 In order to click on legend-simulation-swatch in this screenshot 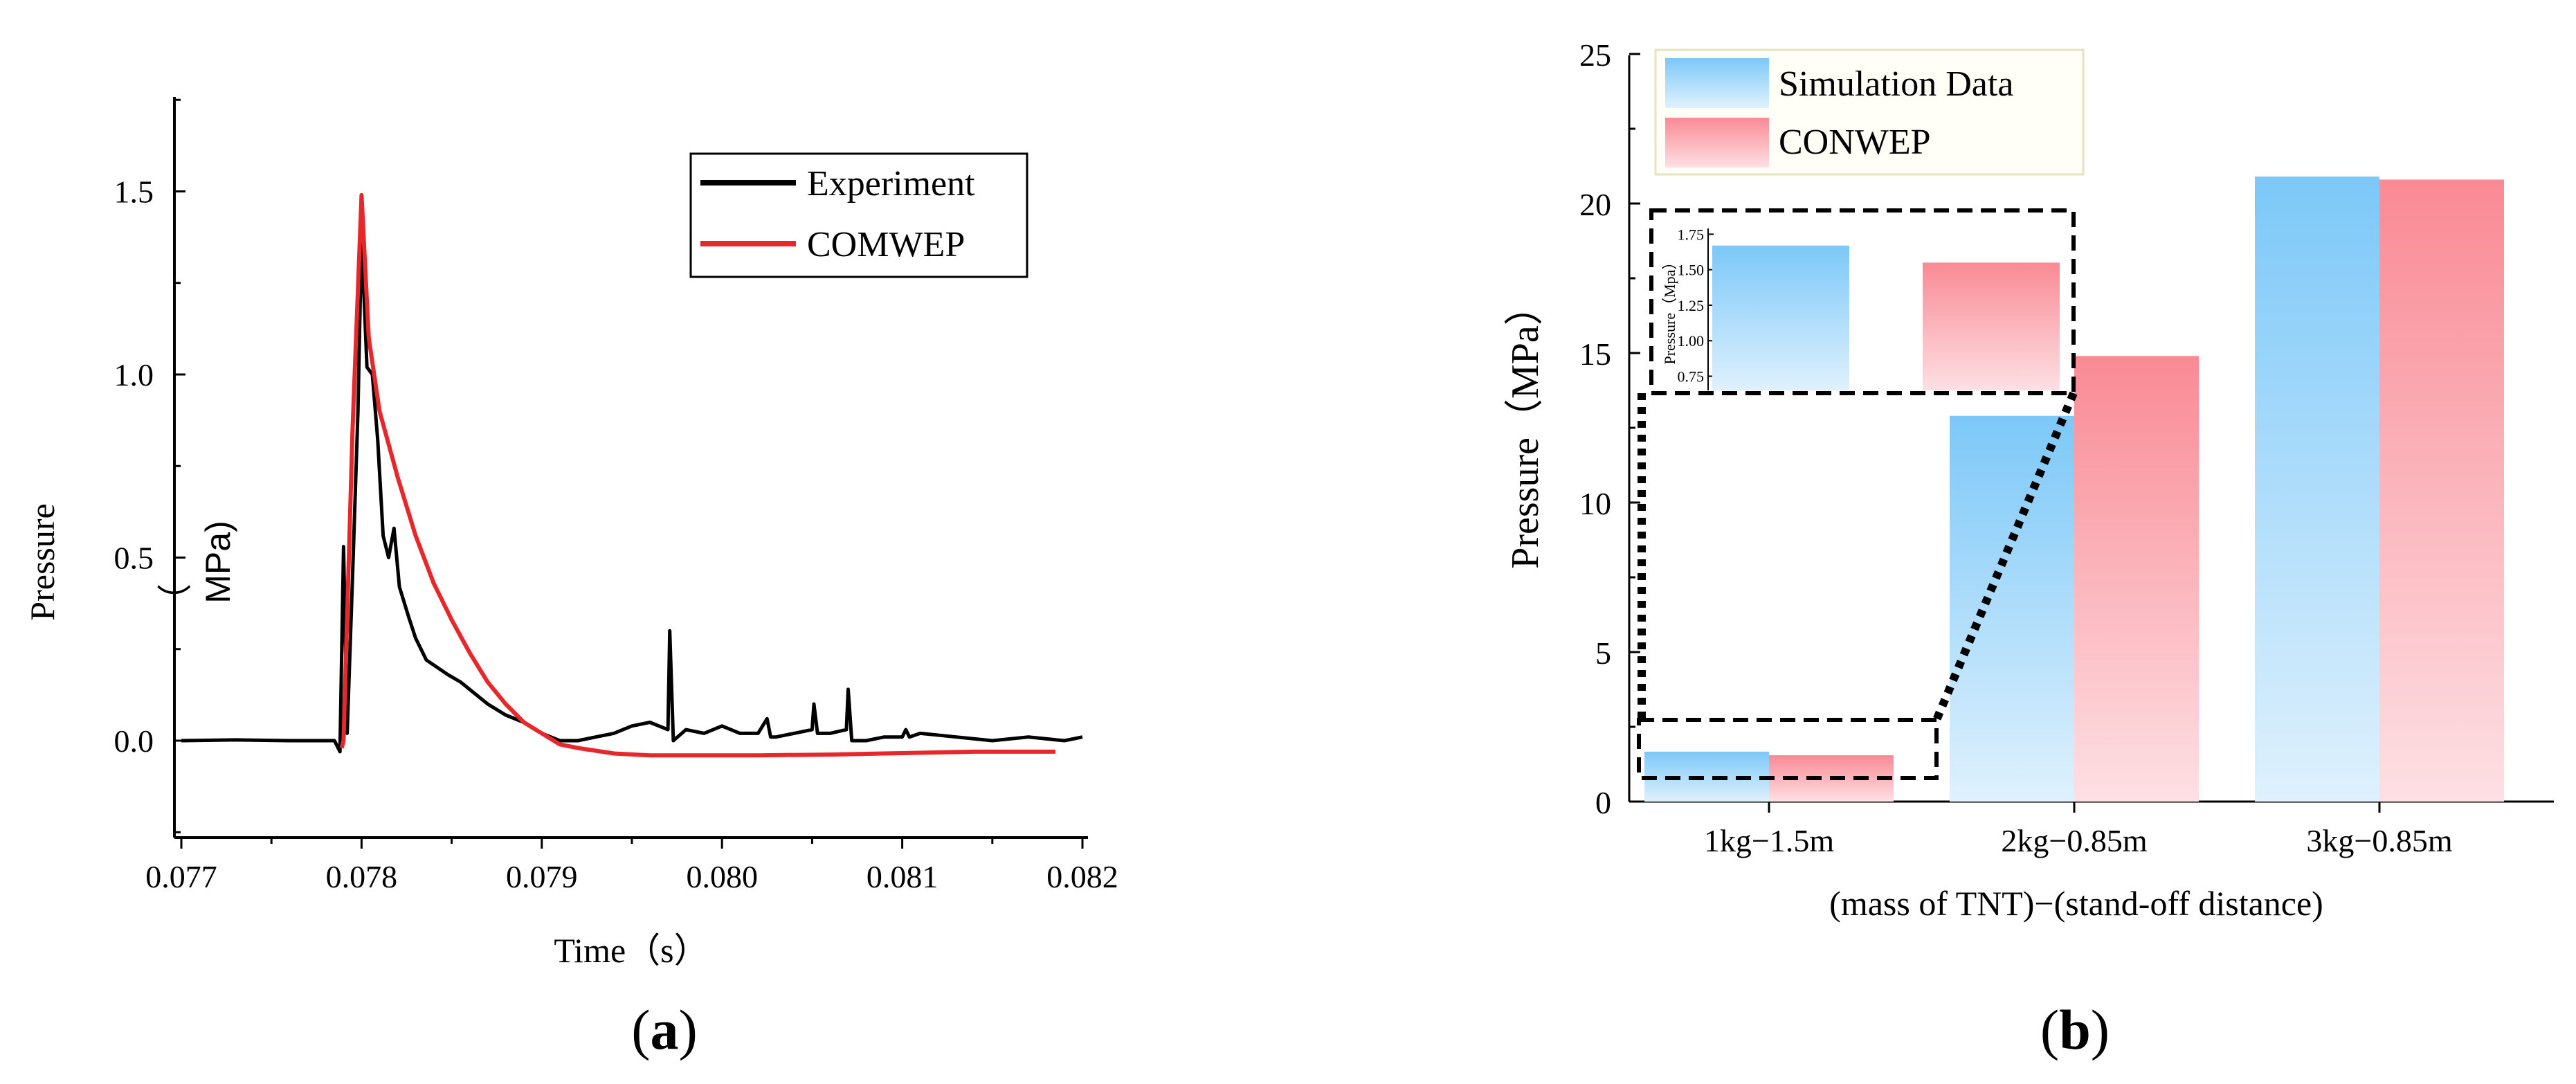, I will do `click(1717, 83)`.